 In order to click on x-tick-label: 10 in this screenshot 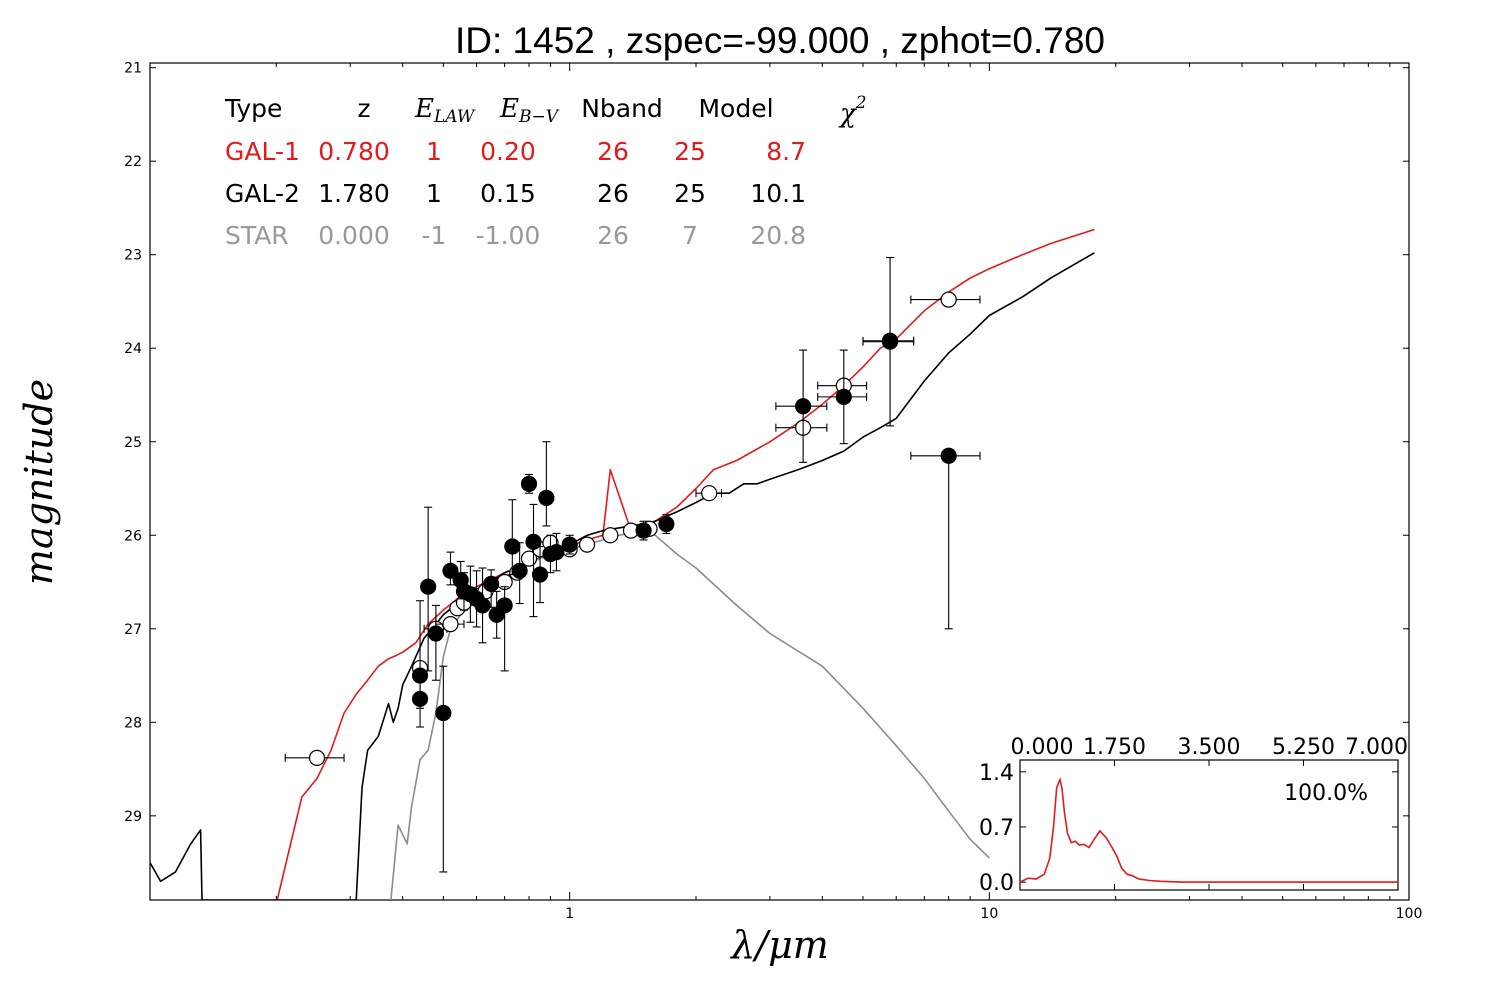, I will do `click(989, 914)`.